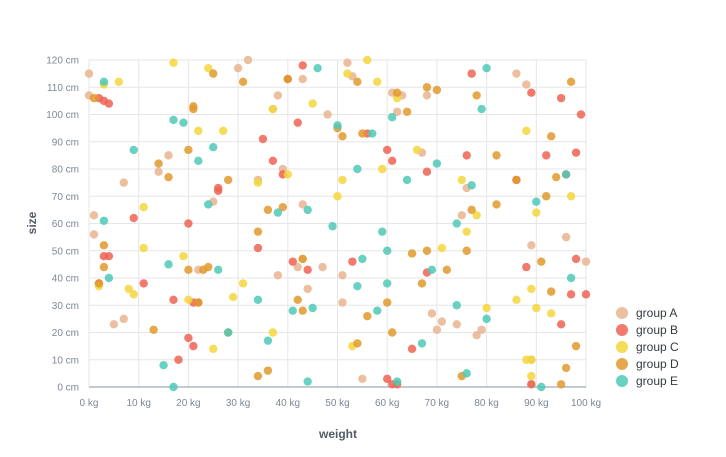  I want to click on x-tick-label: 100 kg, so click(586, 403).